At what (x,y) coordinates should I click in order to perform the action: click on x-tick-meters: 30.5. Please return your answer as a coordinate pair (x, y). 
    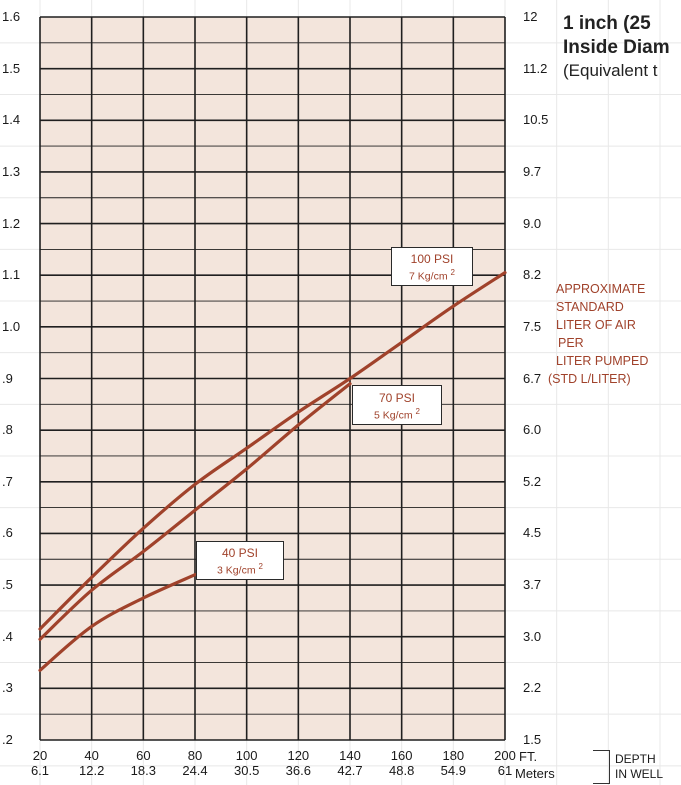
    Looking at the image, I should click on (247, 770).